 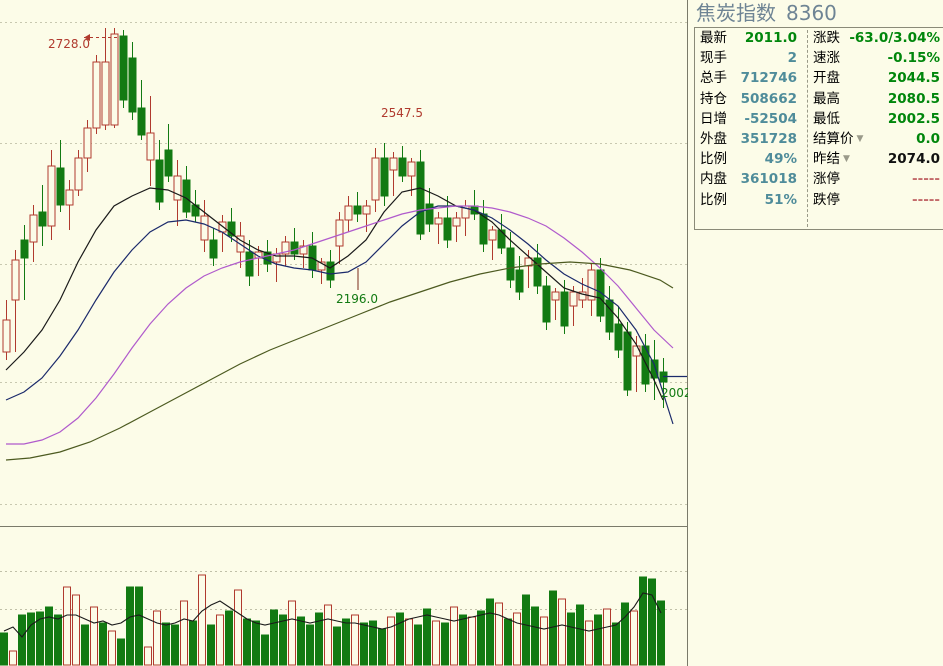 What do you see at coordinates (826, 58) in the screenshot?
I see `quote-label-right: 速涨` at bounding box center [826, 58].